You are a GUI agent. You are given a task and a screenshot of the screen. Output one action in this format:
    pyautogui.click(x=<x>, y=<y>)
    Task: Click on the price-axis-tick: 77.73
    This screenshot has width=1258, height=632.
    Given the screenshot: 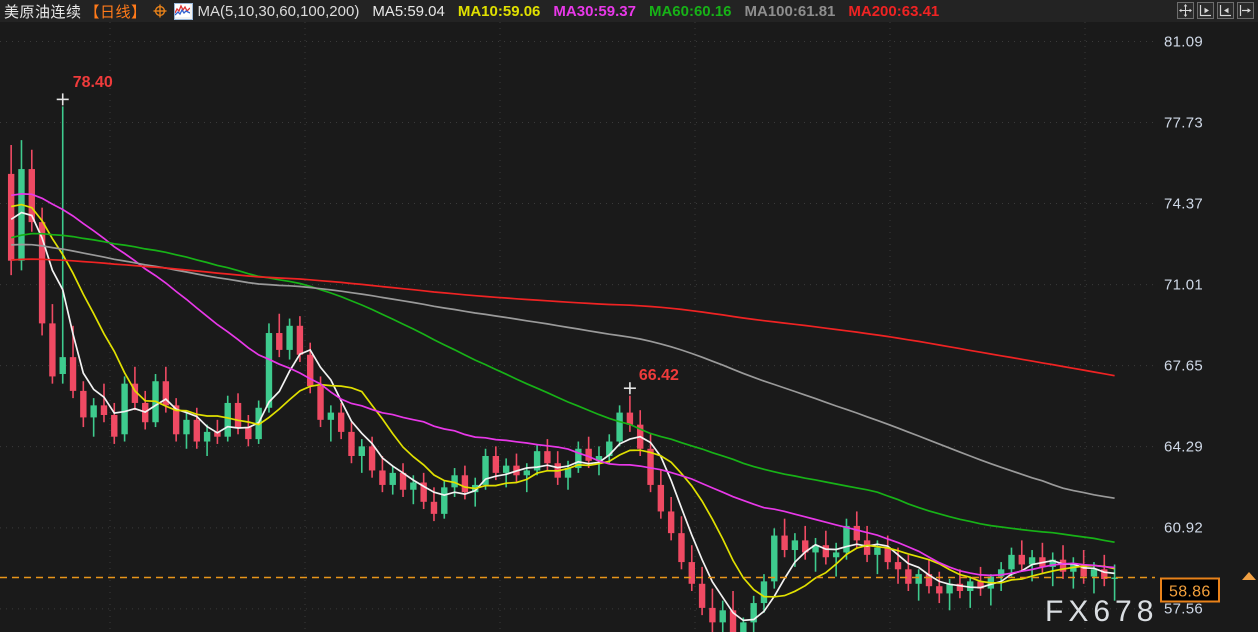 What is the action you would take?
    pyautogui.click(x=1184, y=123)
    